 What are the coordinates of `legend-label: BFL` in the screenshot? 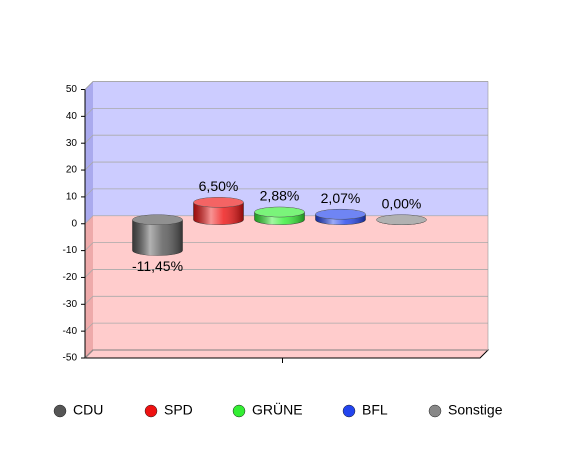 It's located at (375, 410).